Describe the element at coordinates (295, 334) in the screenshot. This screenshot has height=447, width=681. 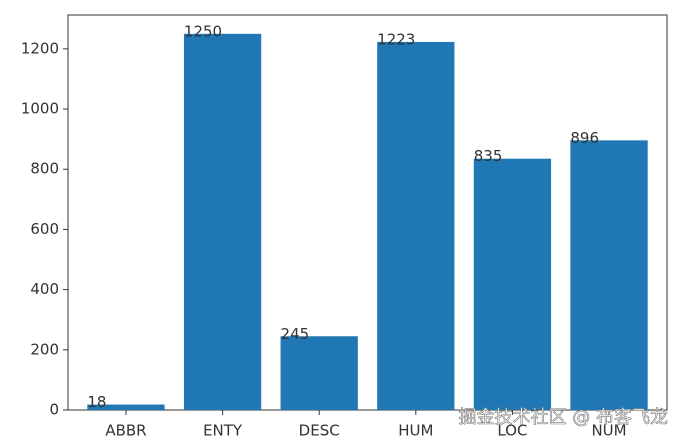
I see `data-label: 245` at that location.